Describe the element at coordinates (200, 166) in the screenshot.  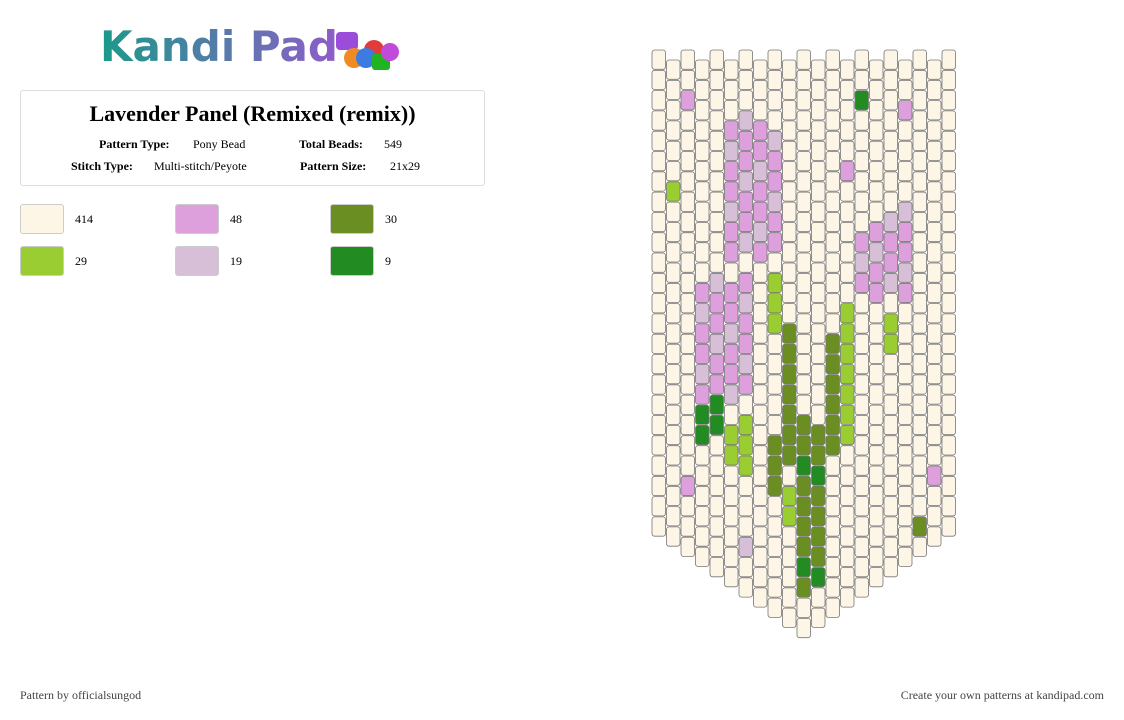
I see `value: Multi-stitch/Peyote` at that location.